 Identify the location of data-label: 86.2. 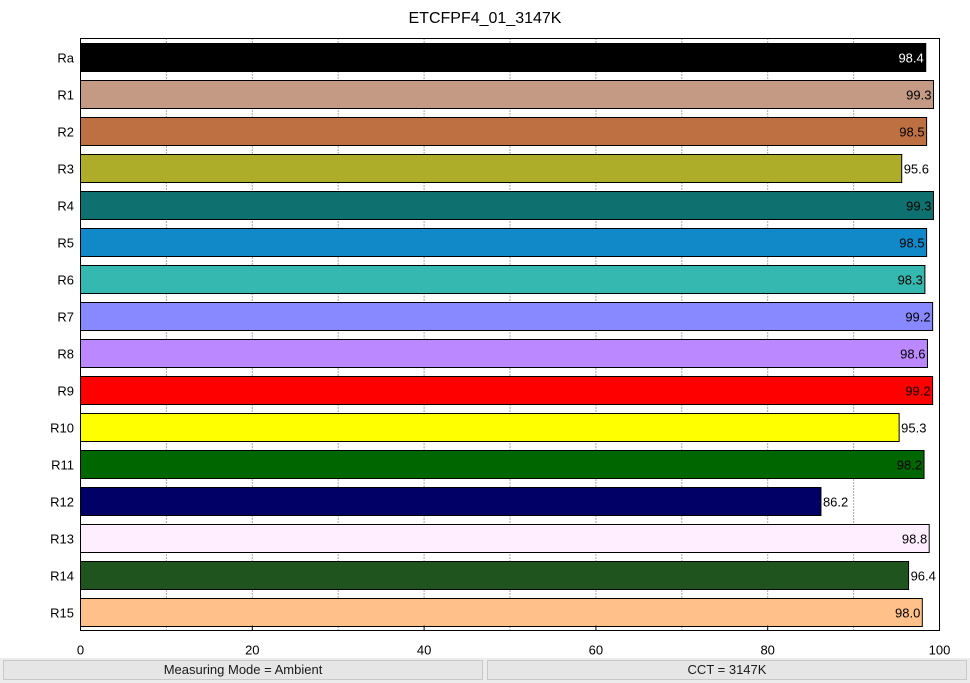
(835, 502).